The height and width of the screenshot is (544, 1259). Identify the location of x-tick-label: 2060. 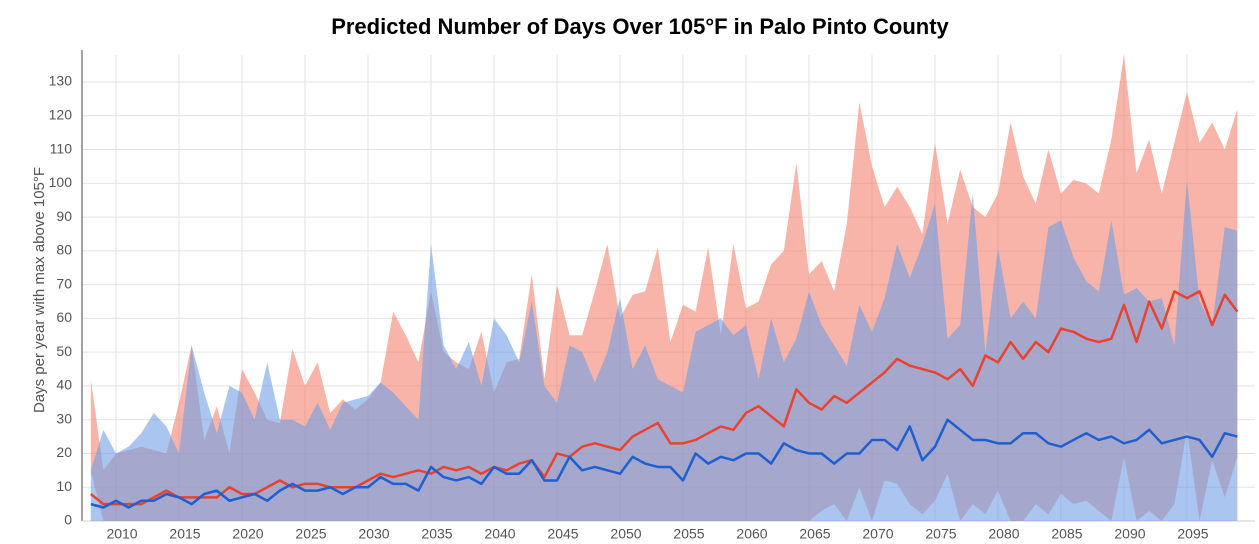
(751, 534).